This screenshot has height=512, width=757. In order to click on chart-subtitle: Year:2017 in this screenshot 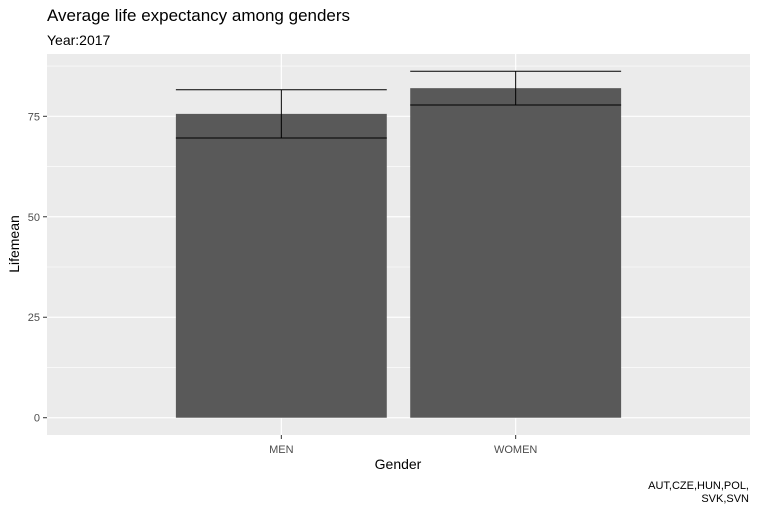, I will do `click(79, 40)`.